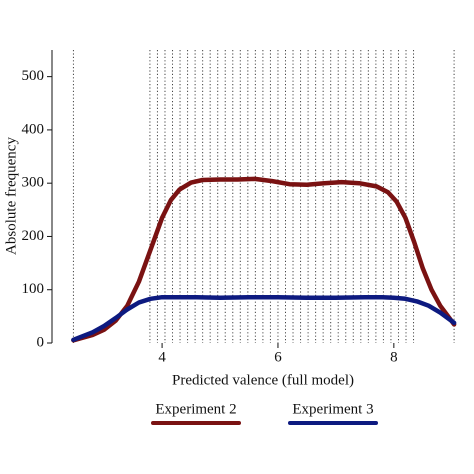  I want to click on y-axis-label: Absolute frequency, so click(11, 196).